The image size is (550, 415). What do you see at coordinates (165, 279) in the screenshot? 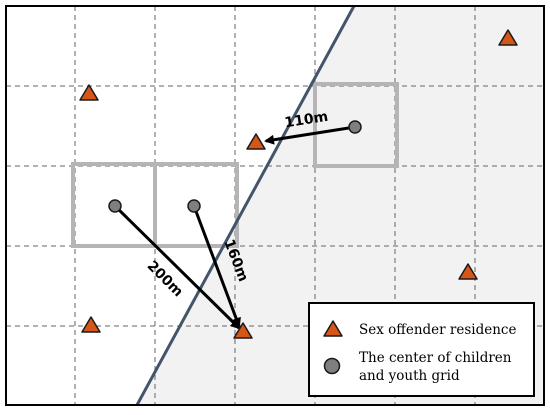
I see `distance-label-200m: 200m` at bounding box center [165, 279].